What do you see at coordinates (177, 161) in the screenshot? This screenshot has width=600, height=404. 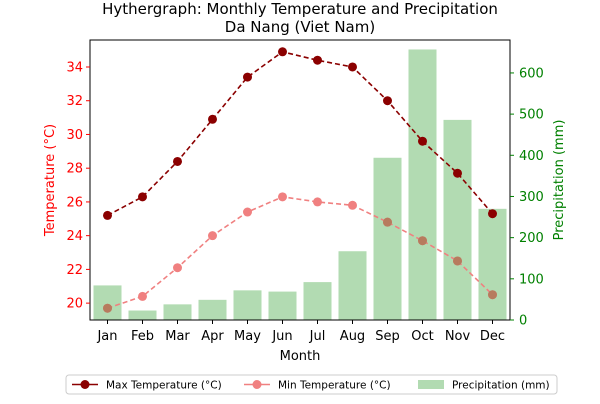 I see `max-temp-point-mar` at bounding box center [177, 161].